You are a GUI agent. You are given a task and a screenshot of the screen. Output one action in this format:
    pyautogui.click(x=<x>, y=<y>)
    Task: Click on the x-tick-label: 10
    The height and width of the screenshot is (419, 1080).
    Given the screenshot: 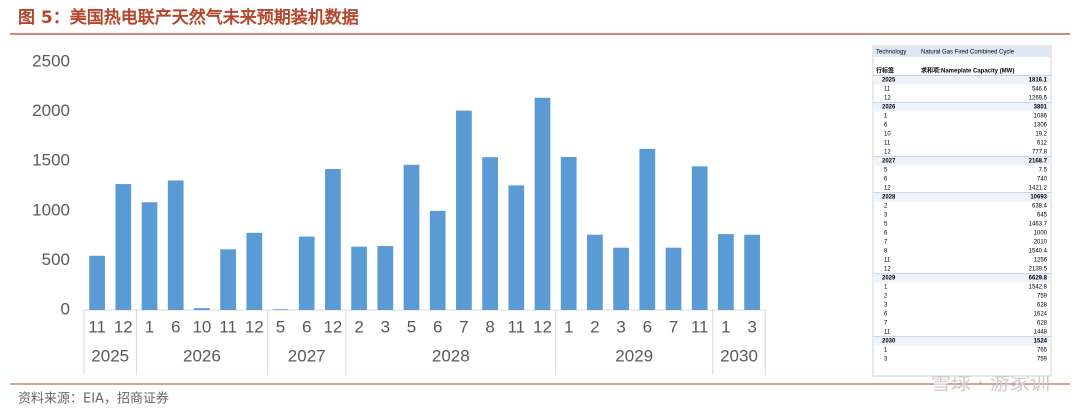 What is the action you would take?
    pyautogui.click(x=201, y=326)
    